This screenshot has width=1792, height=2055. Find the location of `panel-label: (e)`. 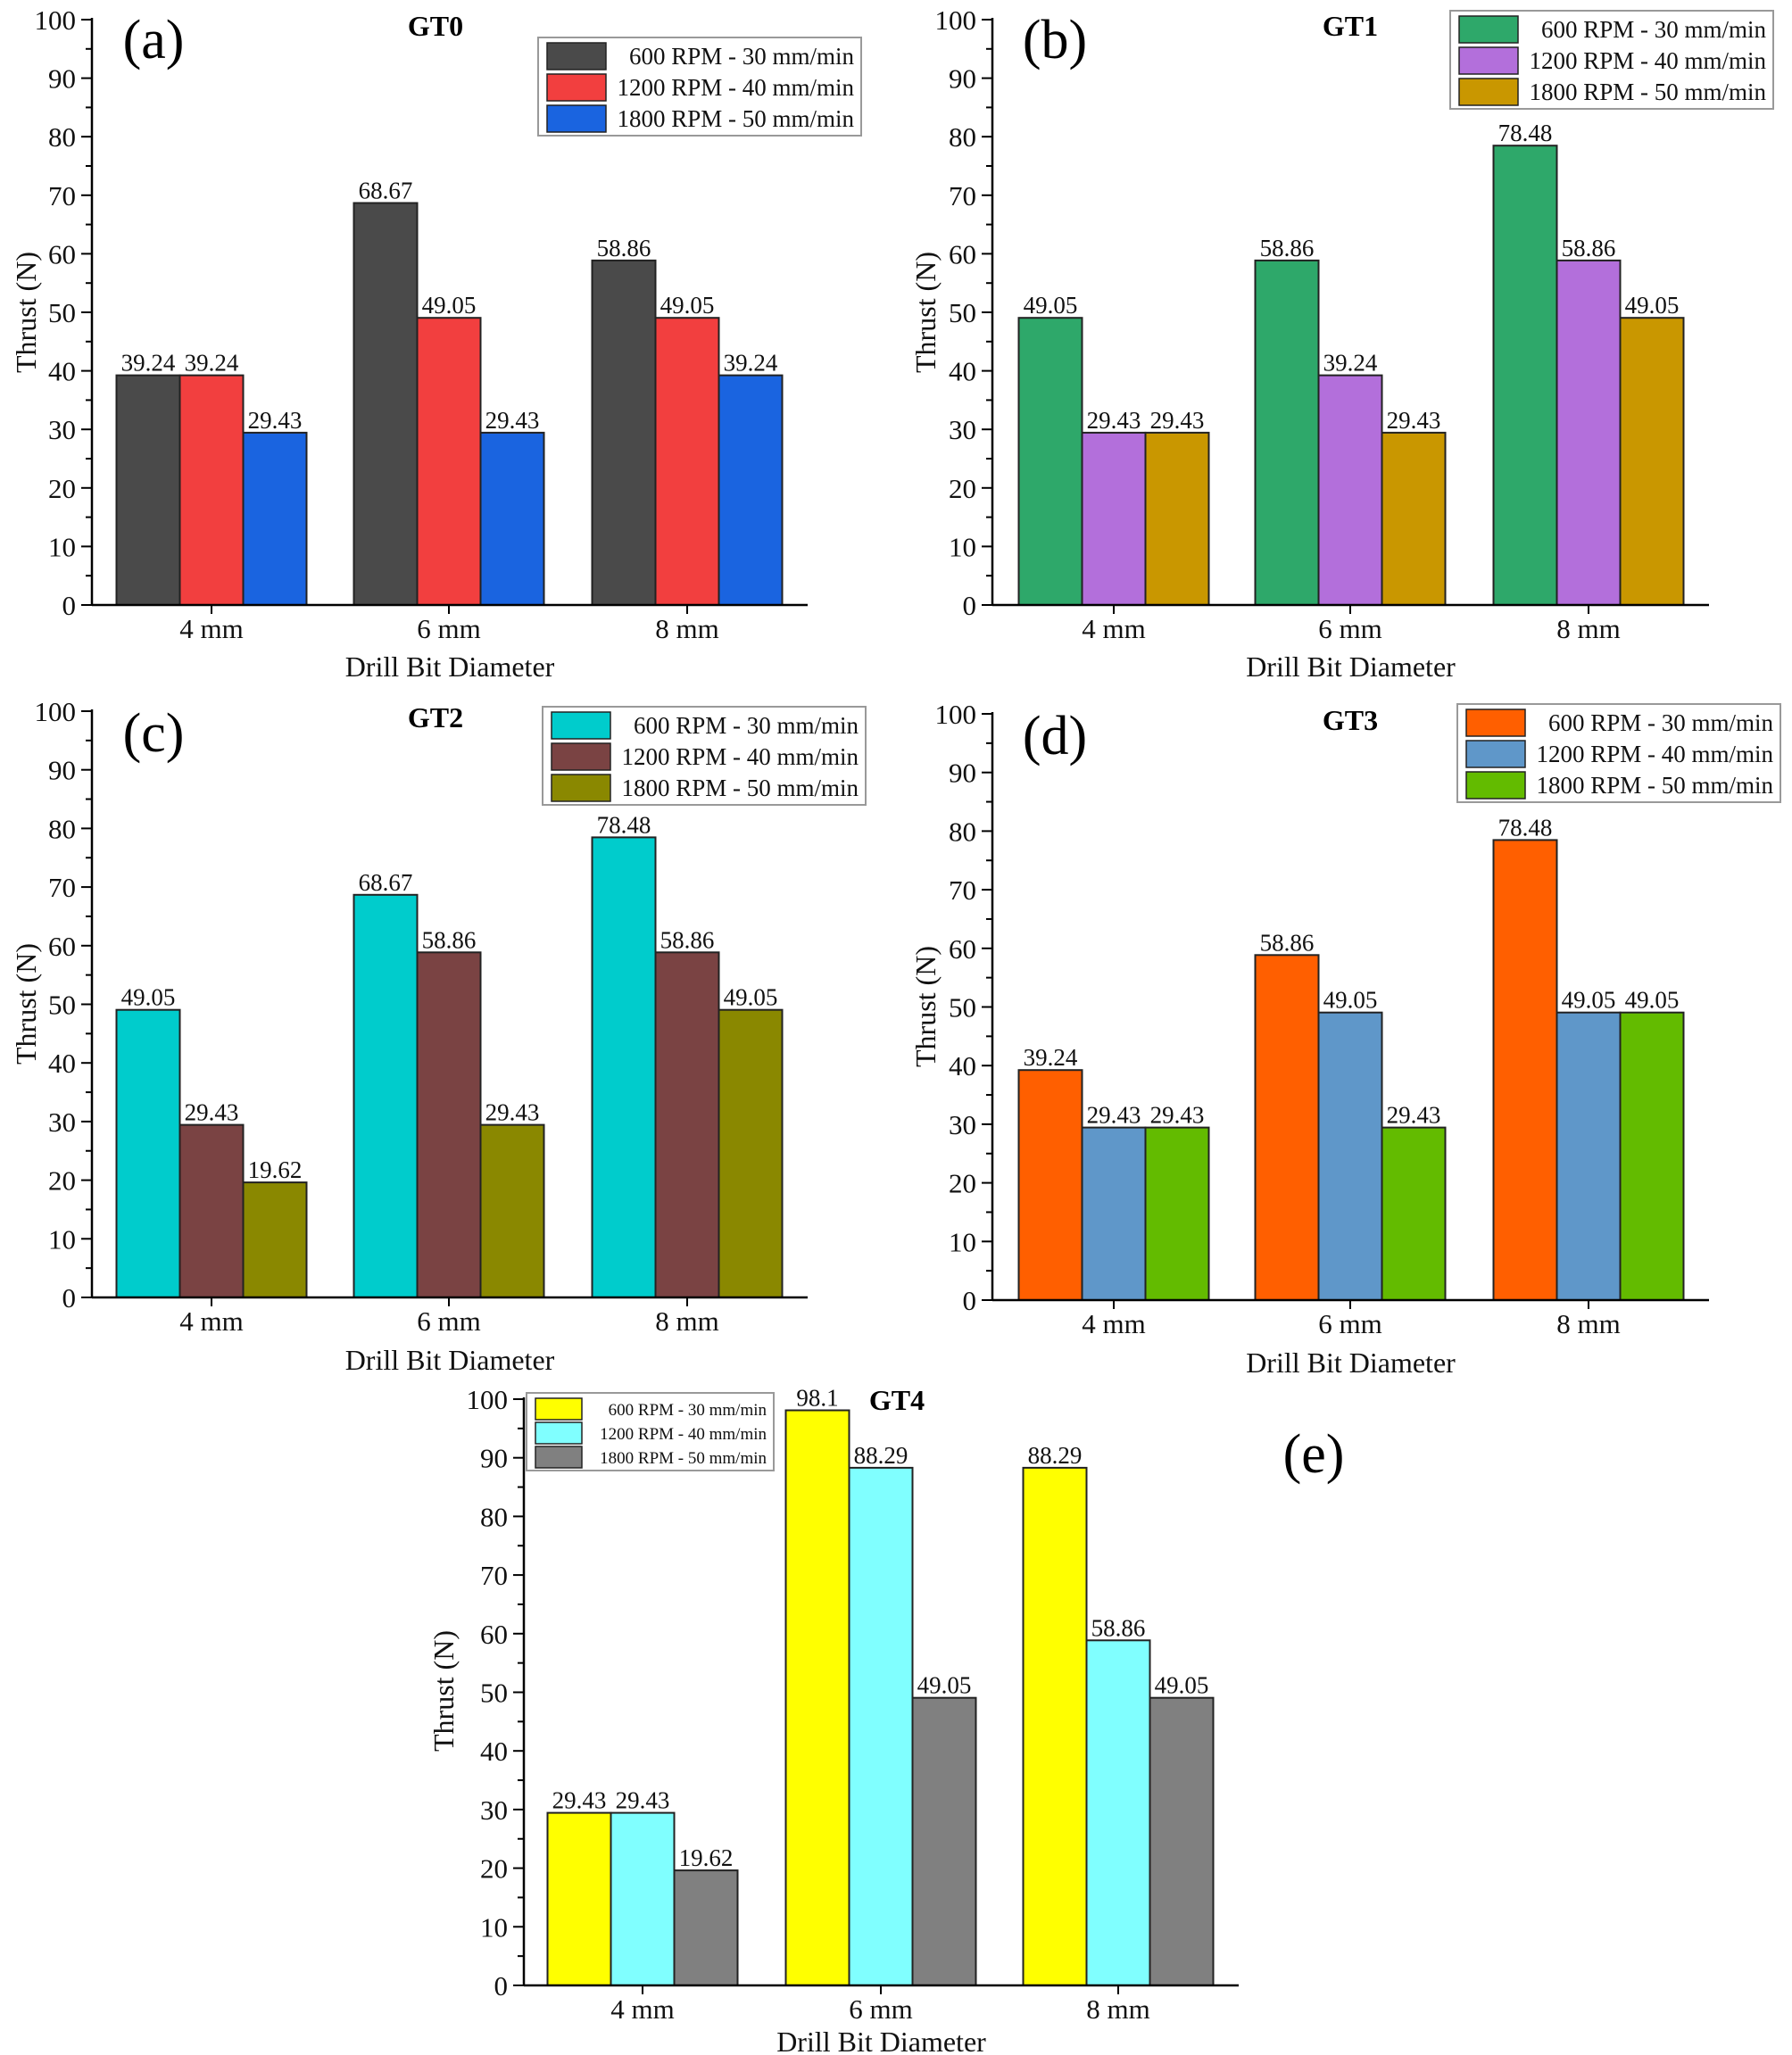

panel-label: (e) is located at coordinates (1314, 1454).